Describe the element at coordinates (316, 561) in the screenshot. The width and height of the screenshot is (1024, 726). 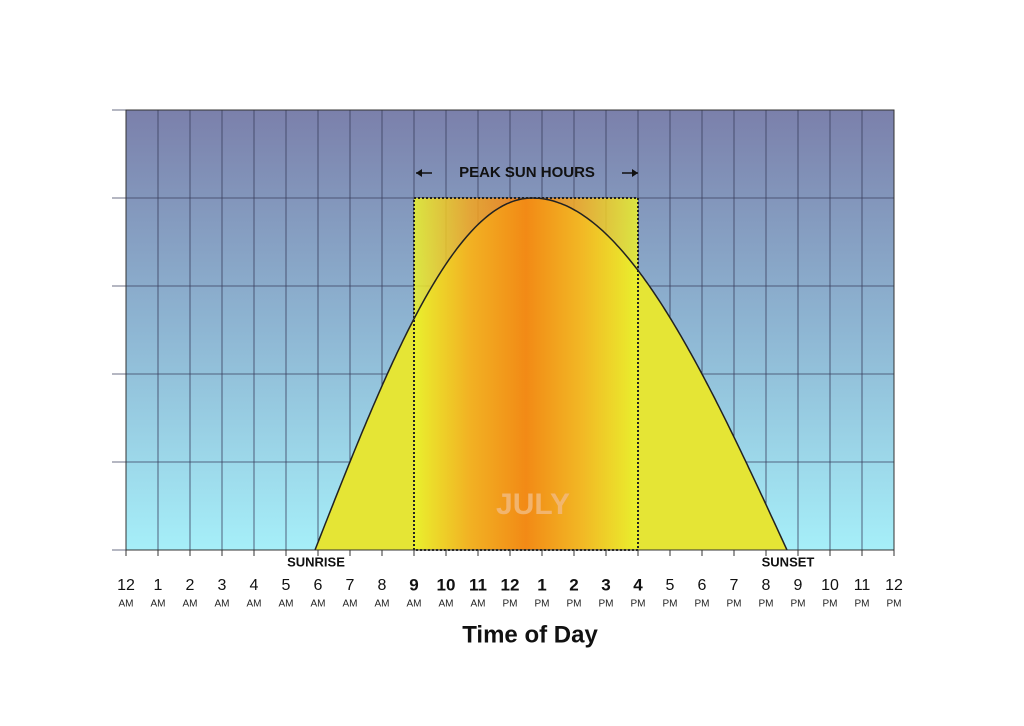
I see `sunrise-label: SUNRISE` at that location.